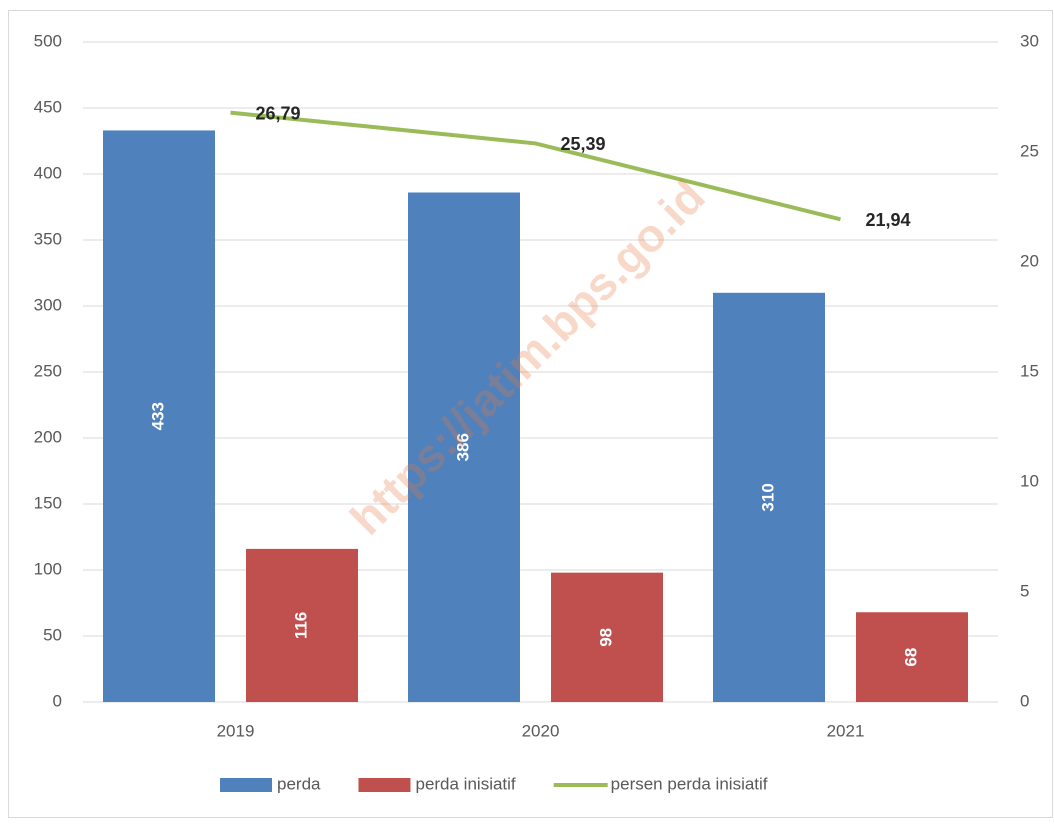 This screenshot has width=1054, height=824. I want to click on legend-label: perda, so click(299, 783).